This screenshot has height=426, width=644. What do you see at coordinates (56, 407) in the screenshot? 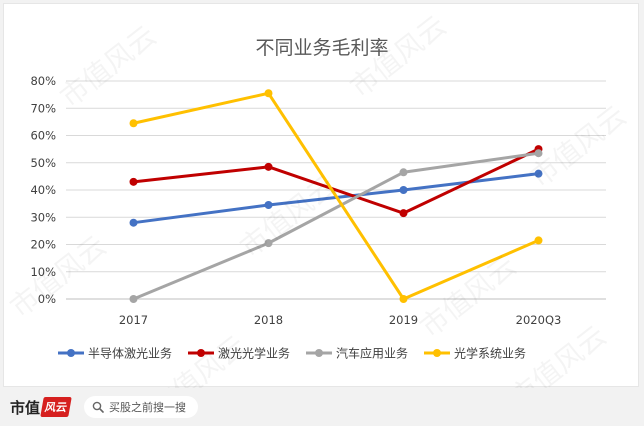
I see `brand-badge: 风云` at bounding box center [56, 407].